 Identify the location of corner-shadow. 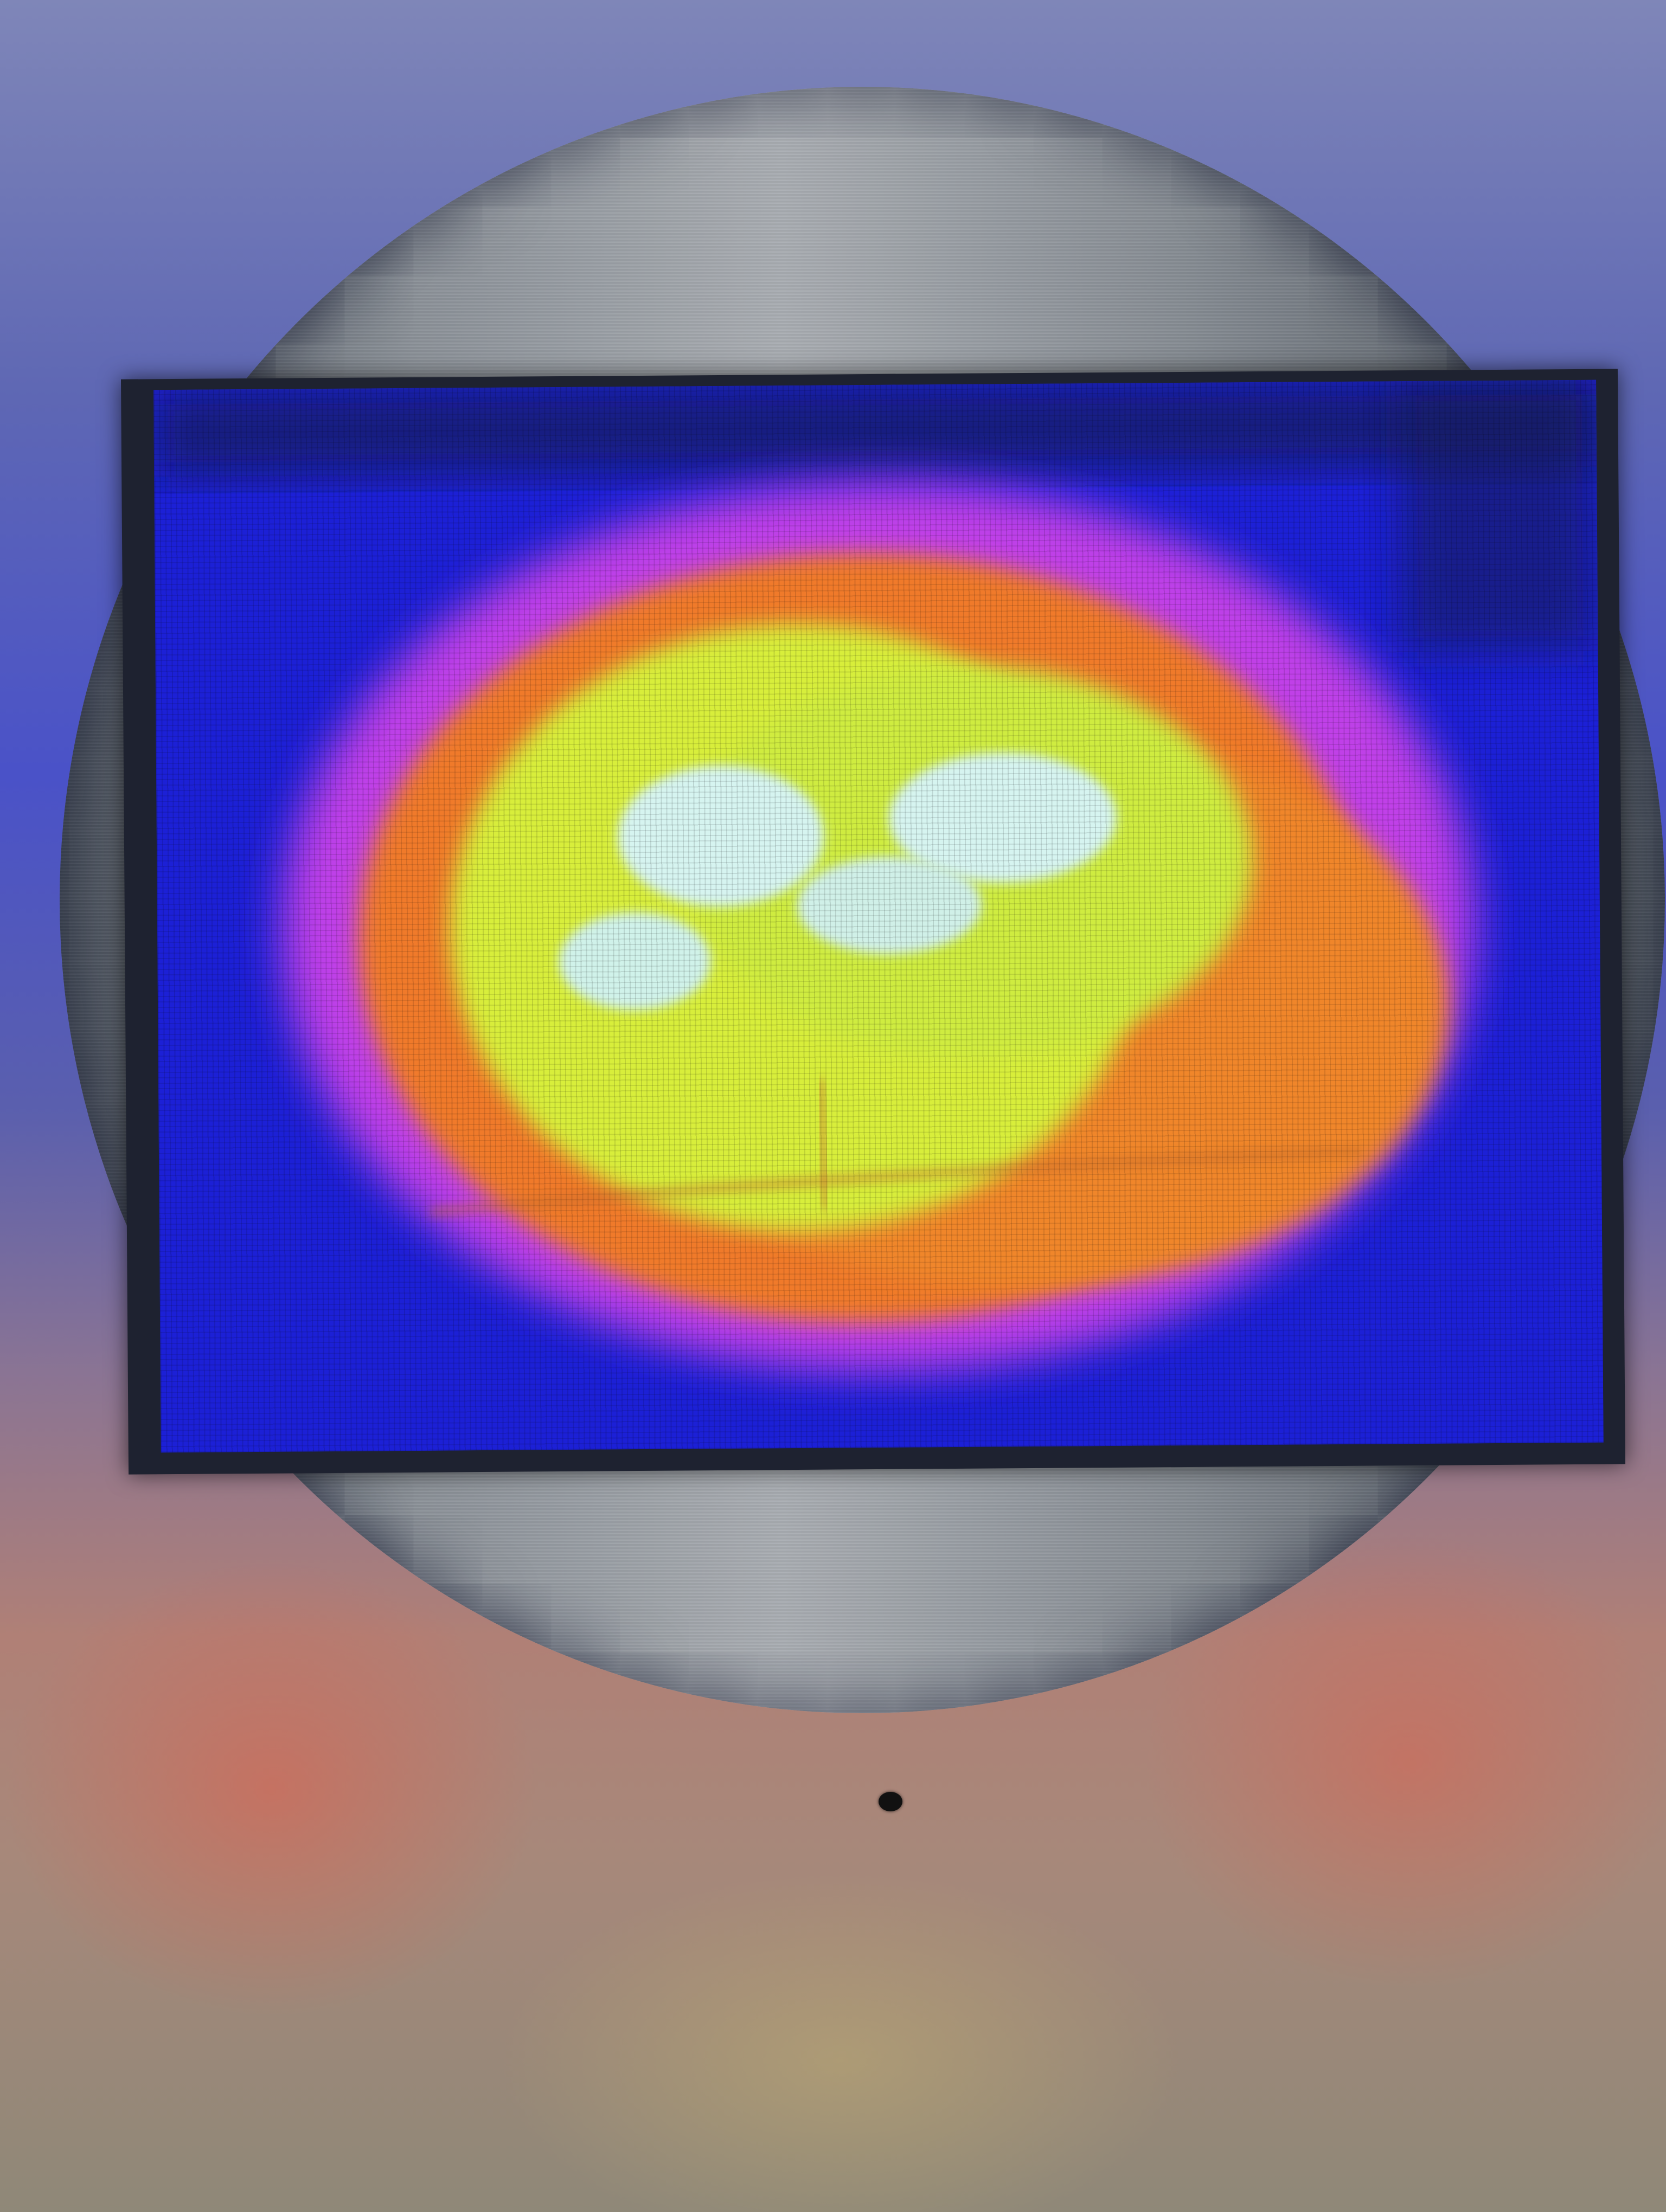
(1499, 516).